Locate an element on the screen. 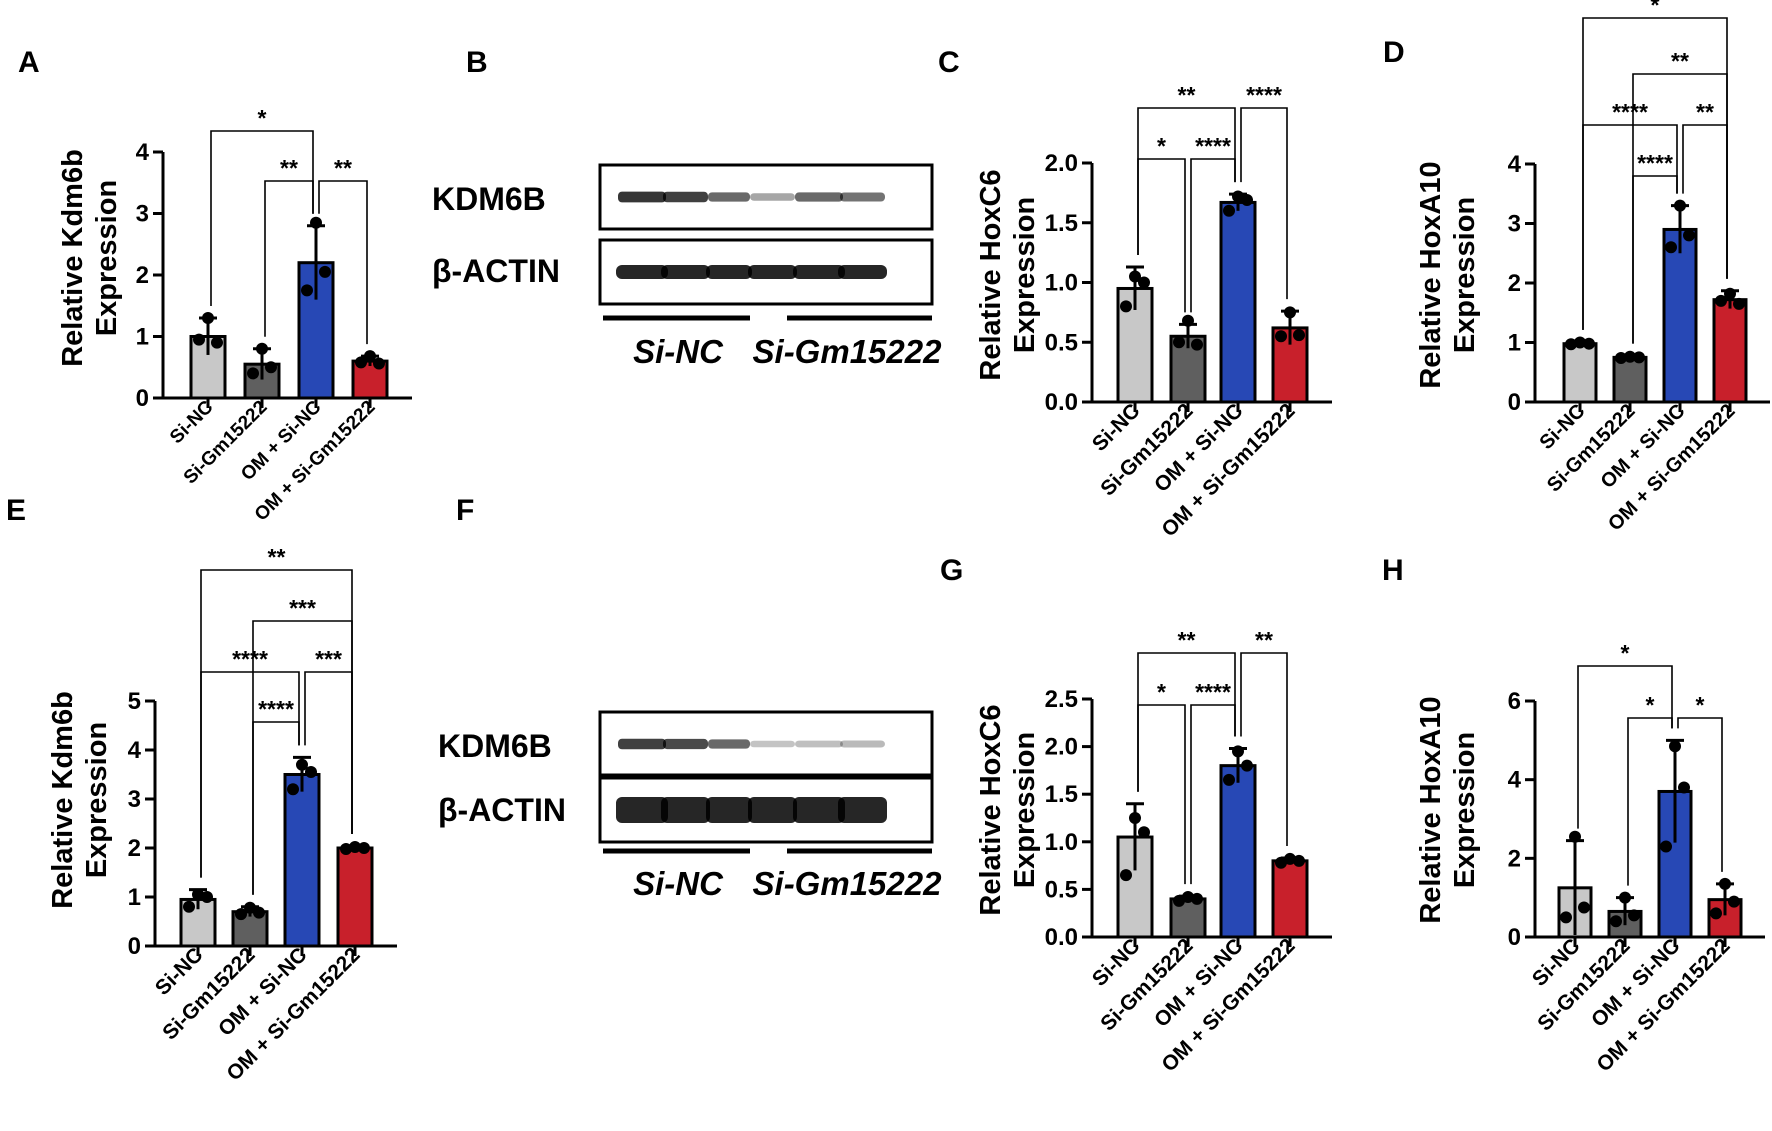  blot-lanes-kdm6b is located at coordinates (751, 744).